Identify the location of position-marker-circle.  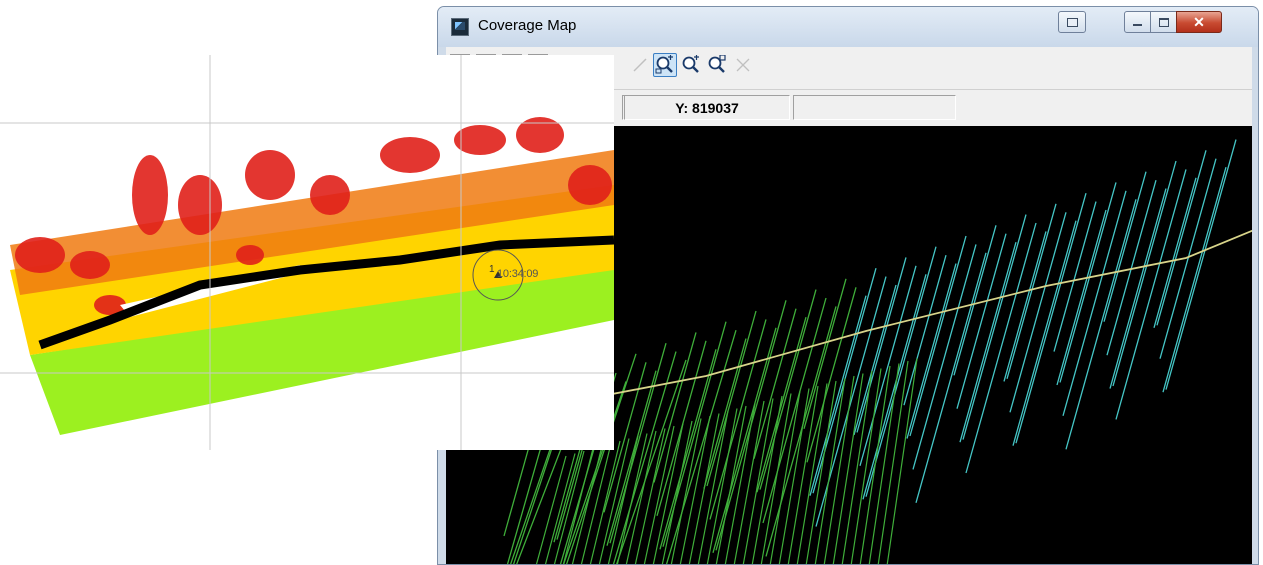
(498, 275).